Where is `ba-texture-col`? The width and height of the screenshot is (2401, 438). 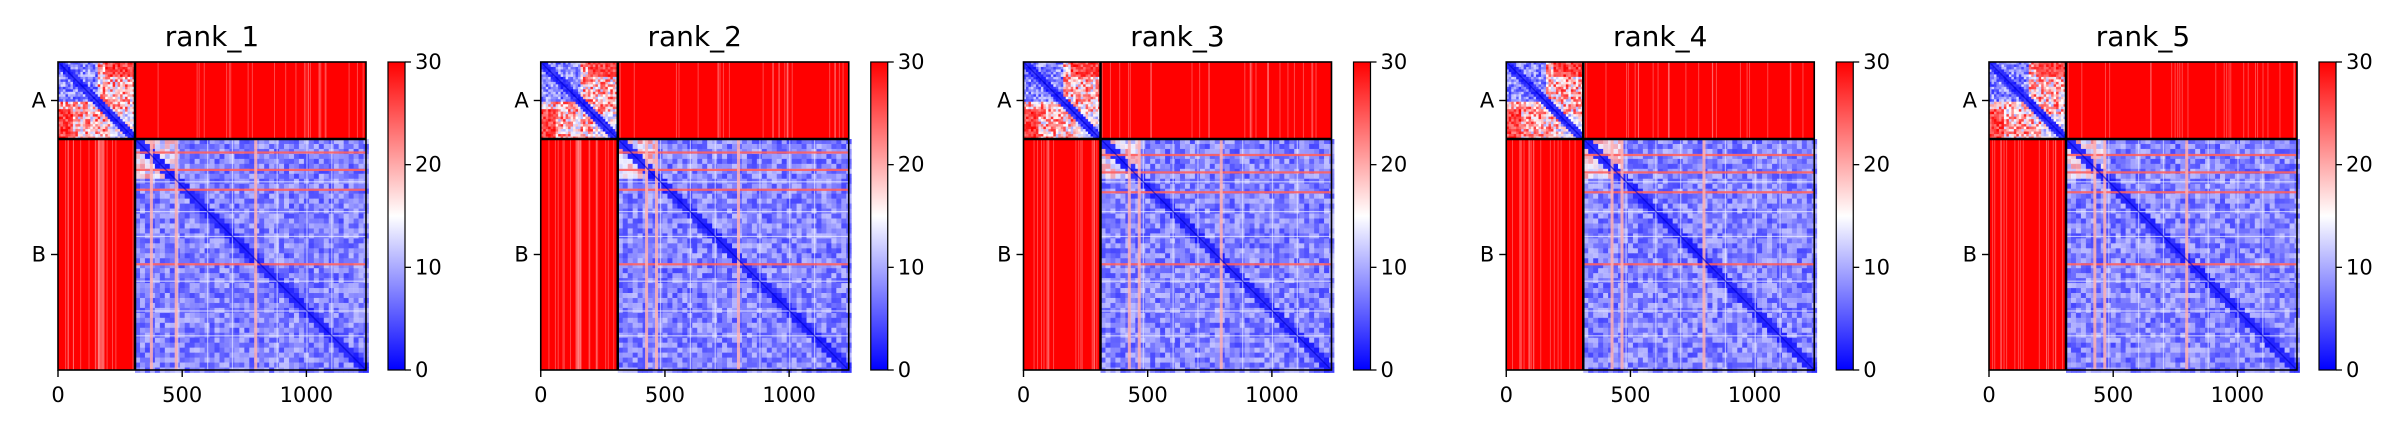 ba-texture-col is located at coordinates (103, 254).